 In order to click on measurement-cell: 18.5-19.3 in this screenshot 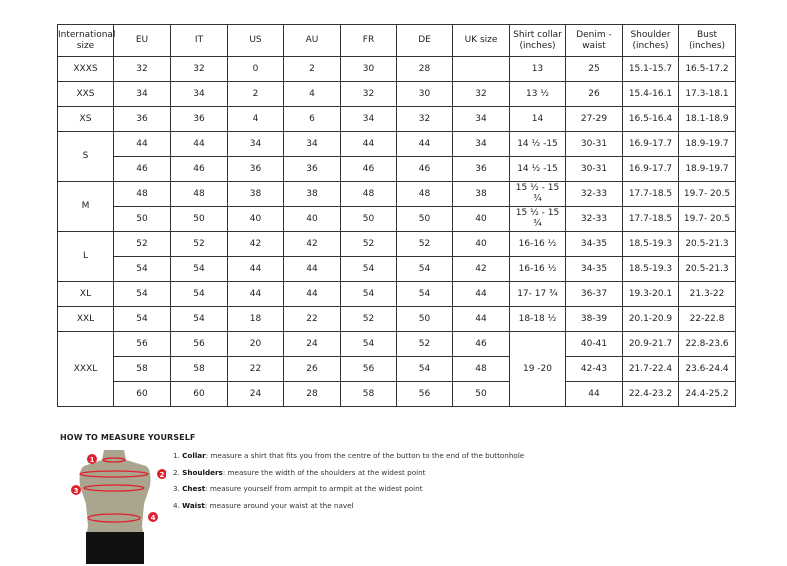, I will do `click(650, 244)`.